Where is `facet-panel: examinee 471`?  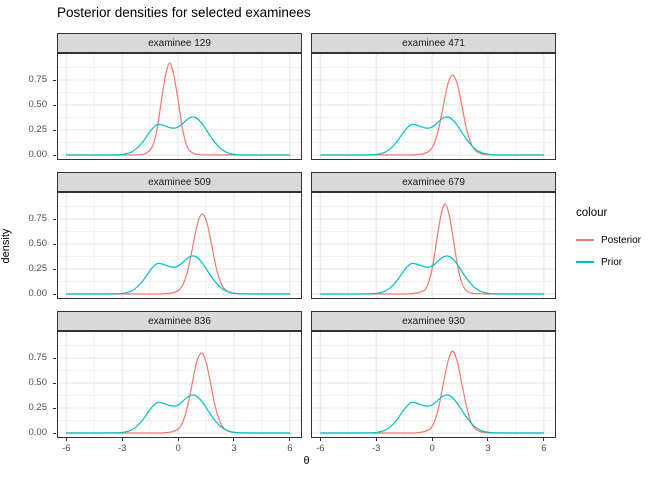 facet-panel: examinee 471 is located at coordinates (433, 96).